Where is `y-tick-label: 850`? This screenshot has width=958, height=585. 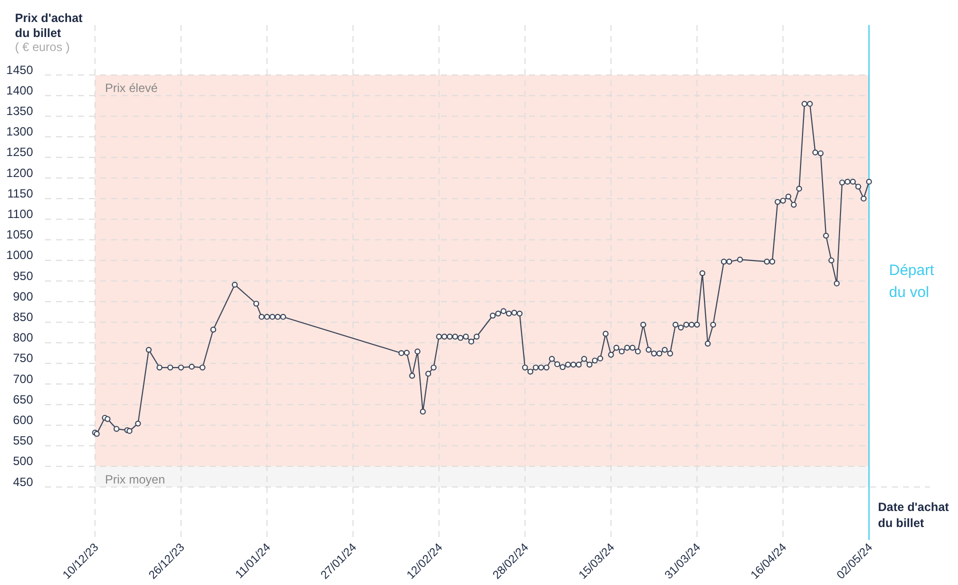
y-tick-label: 850 is located at coordinates (23, 317).